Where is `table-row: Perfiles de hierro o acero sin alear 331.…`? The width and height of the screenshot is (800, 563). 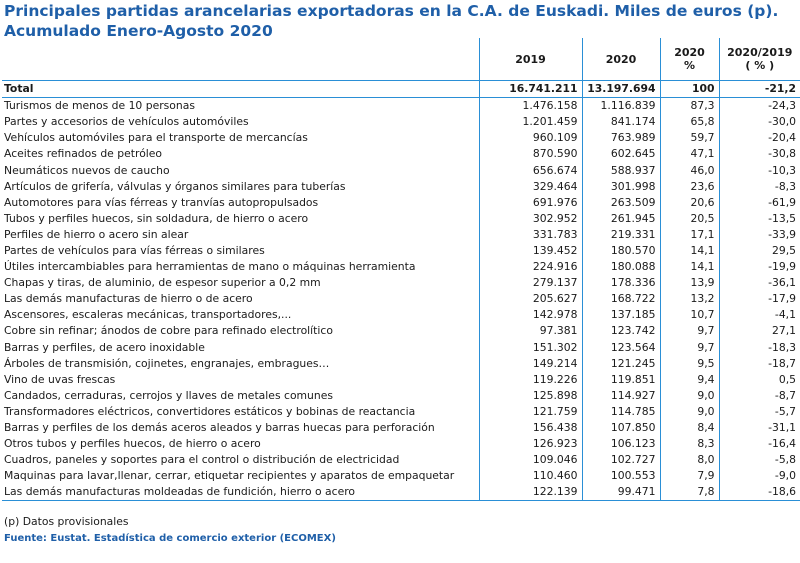
table-row: Perfiles de hierro o acero sin alear 331.… is located at coordinates (401, 234).